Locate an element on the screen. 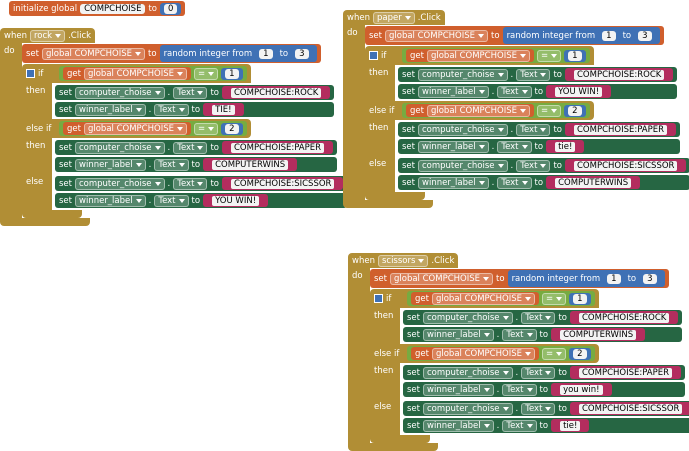 The image size is (689, 451). setter-block: set winner_label. Text to you win! is located at coordinates (544, 389).